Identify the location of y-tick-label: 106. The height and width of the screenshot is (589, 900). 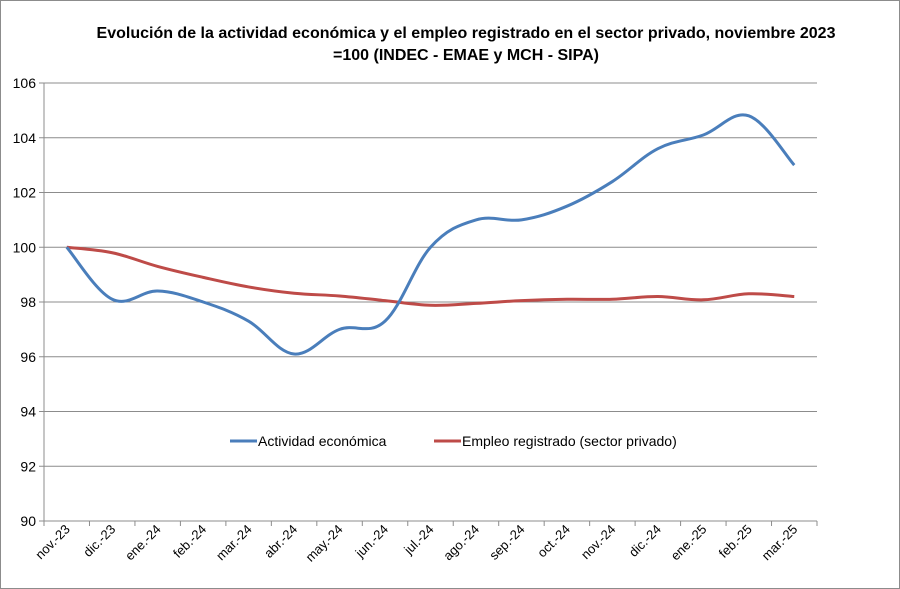
(25, 83).